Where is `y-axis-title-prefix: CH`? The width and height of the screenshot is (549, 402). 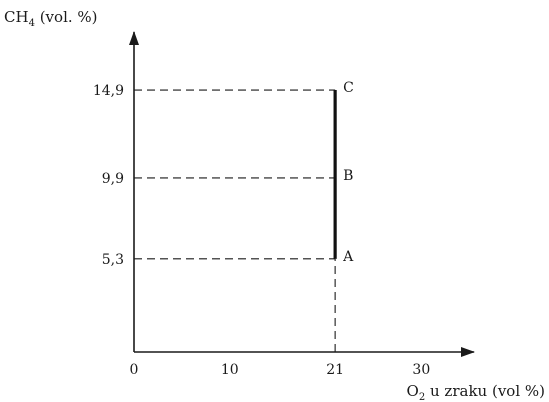 y-axis-title-prefix: CH is located at coordinates (16, 17).